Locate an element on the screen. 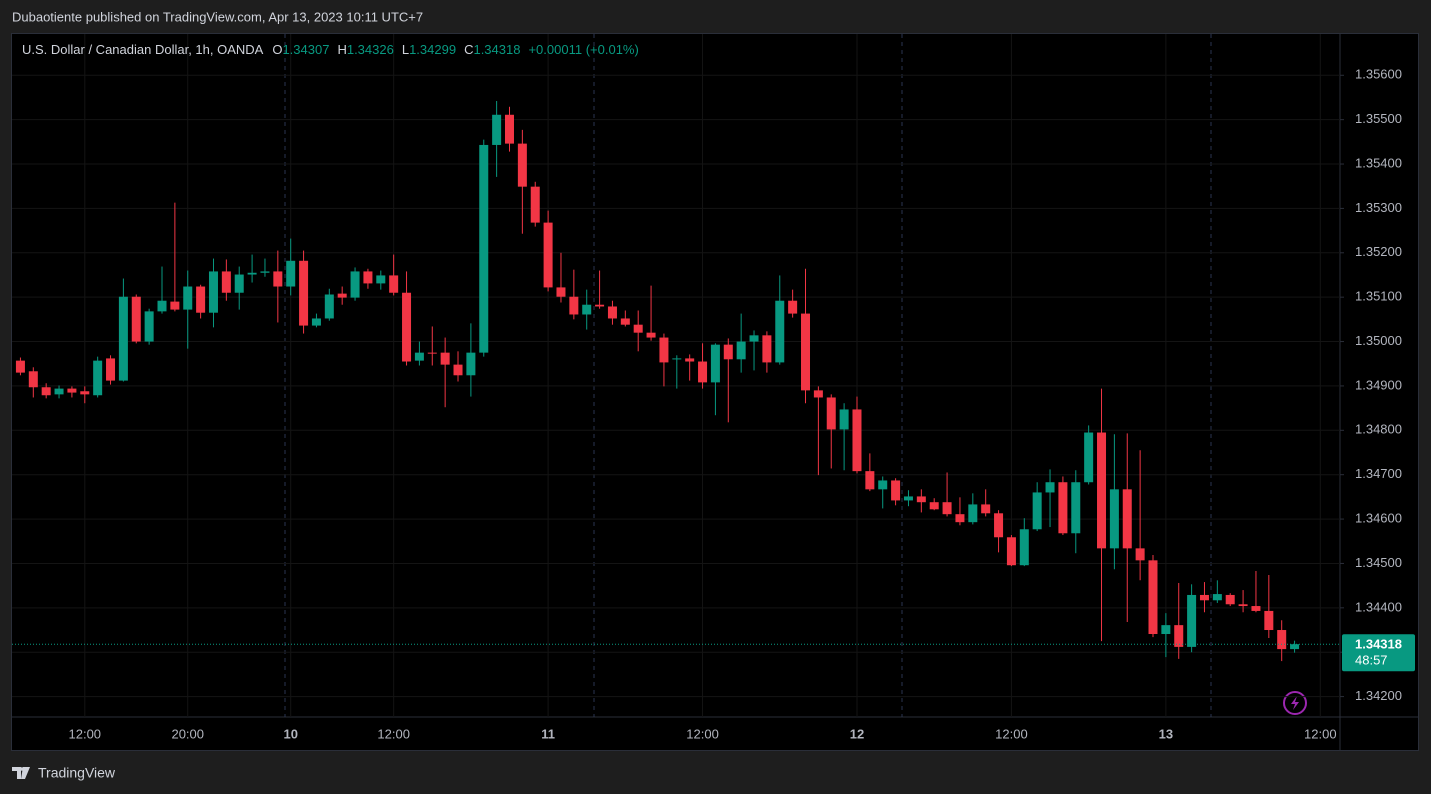  y-tick-label: 1.35000 is located at coordinates (1378, 340).